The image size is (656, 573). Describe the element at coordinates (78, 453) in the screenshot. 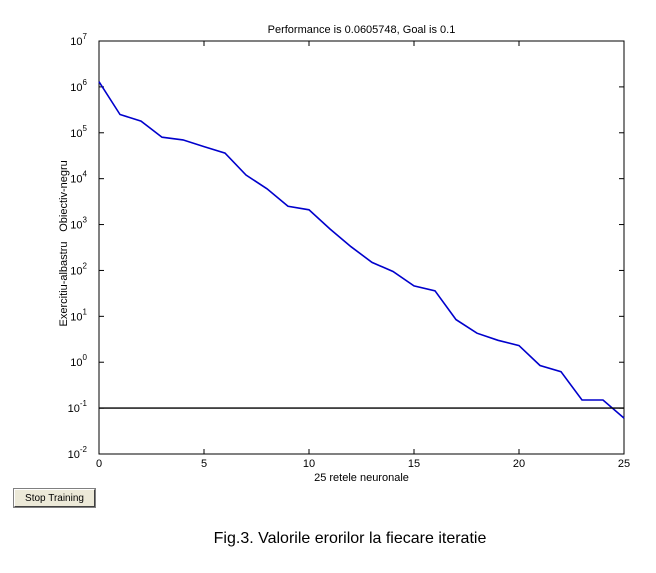

I see `y-tick-label: 10⁻²` at that location.